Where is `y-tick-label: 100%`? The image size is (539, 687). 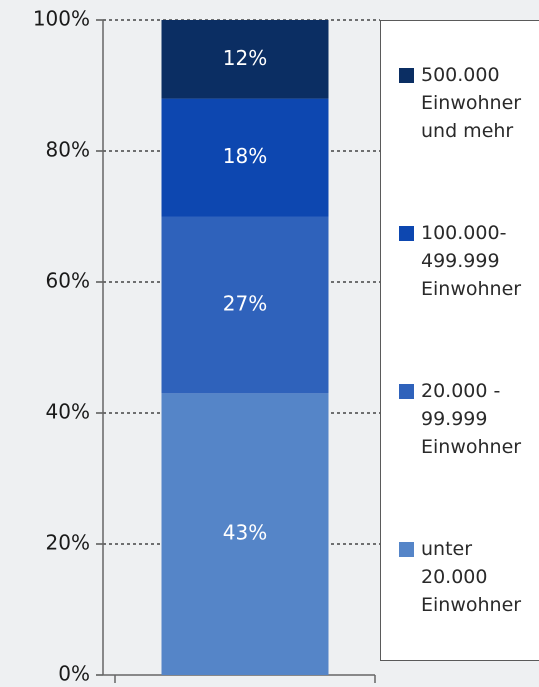 y-tick-label: 100% is located at coordinates (61, 19).